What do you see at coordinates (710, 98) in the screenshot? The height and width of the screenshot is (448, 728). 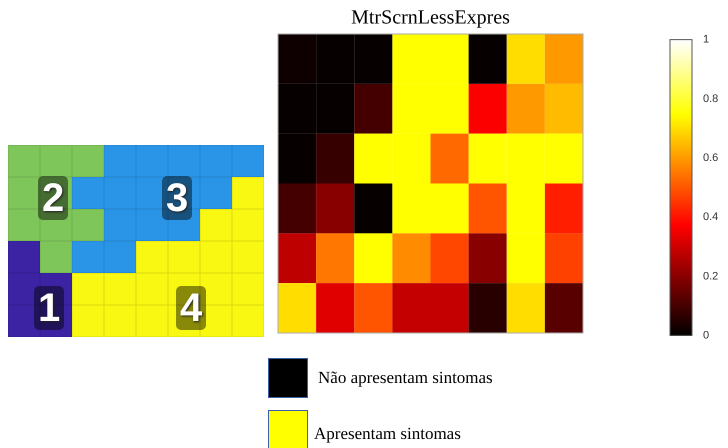 I see `color-bar-label: 0.8` at bounding box center [710, 98].